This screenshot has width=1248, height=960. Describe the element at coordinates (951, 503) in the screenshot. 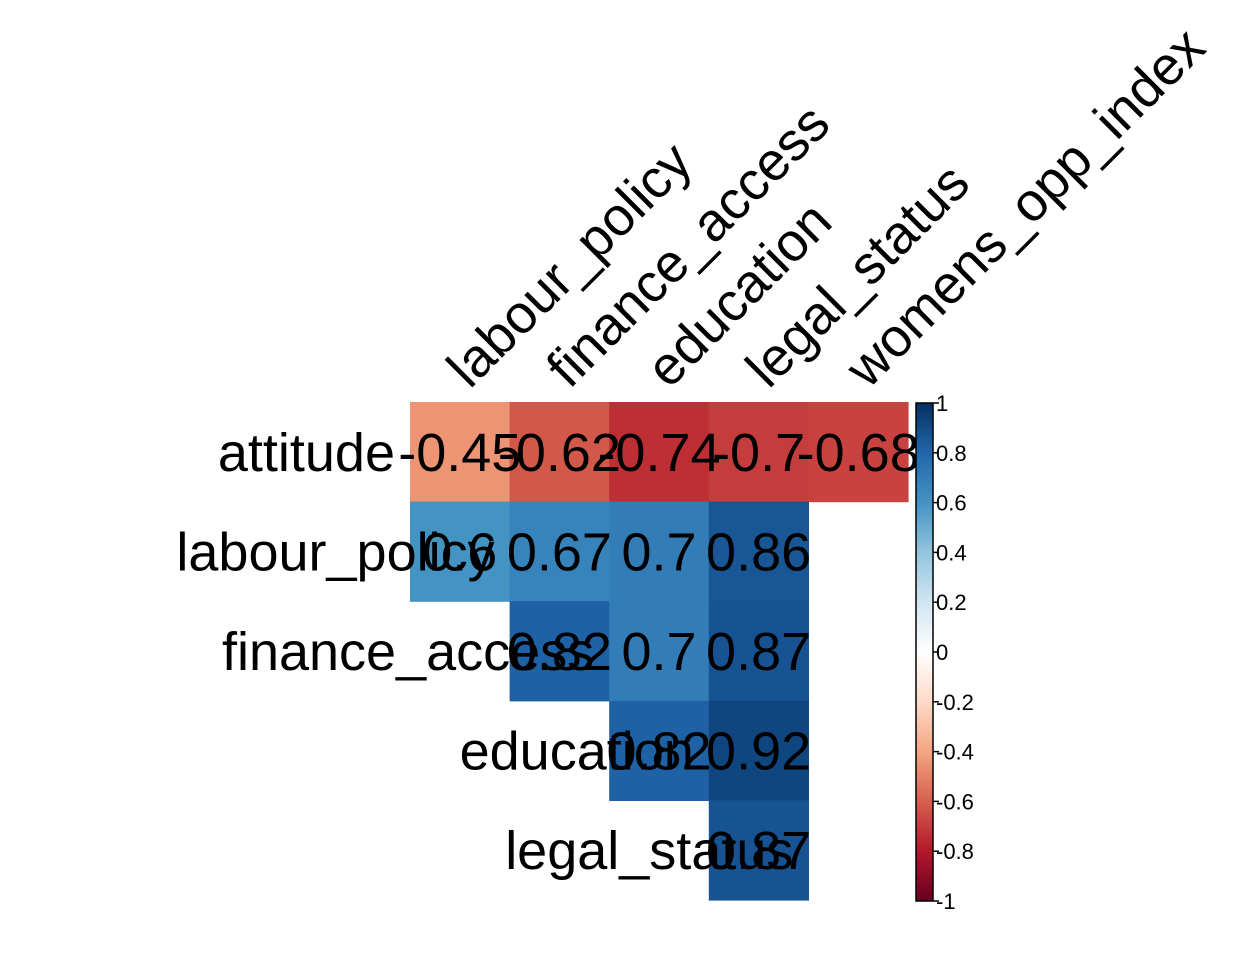

I see `legend-tick-label: 0.6` at that location.